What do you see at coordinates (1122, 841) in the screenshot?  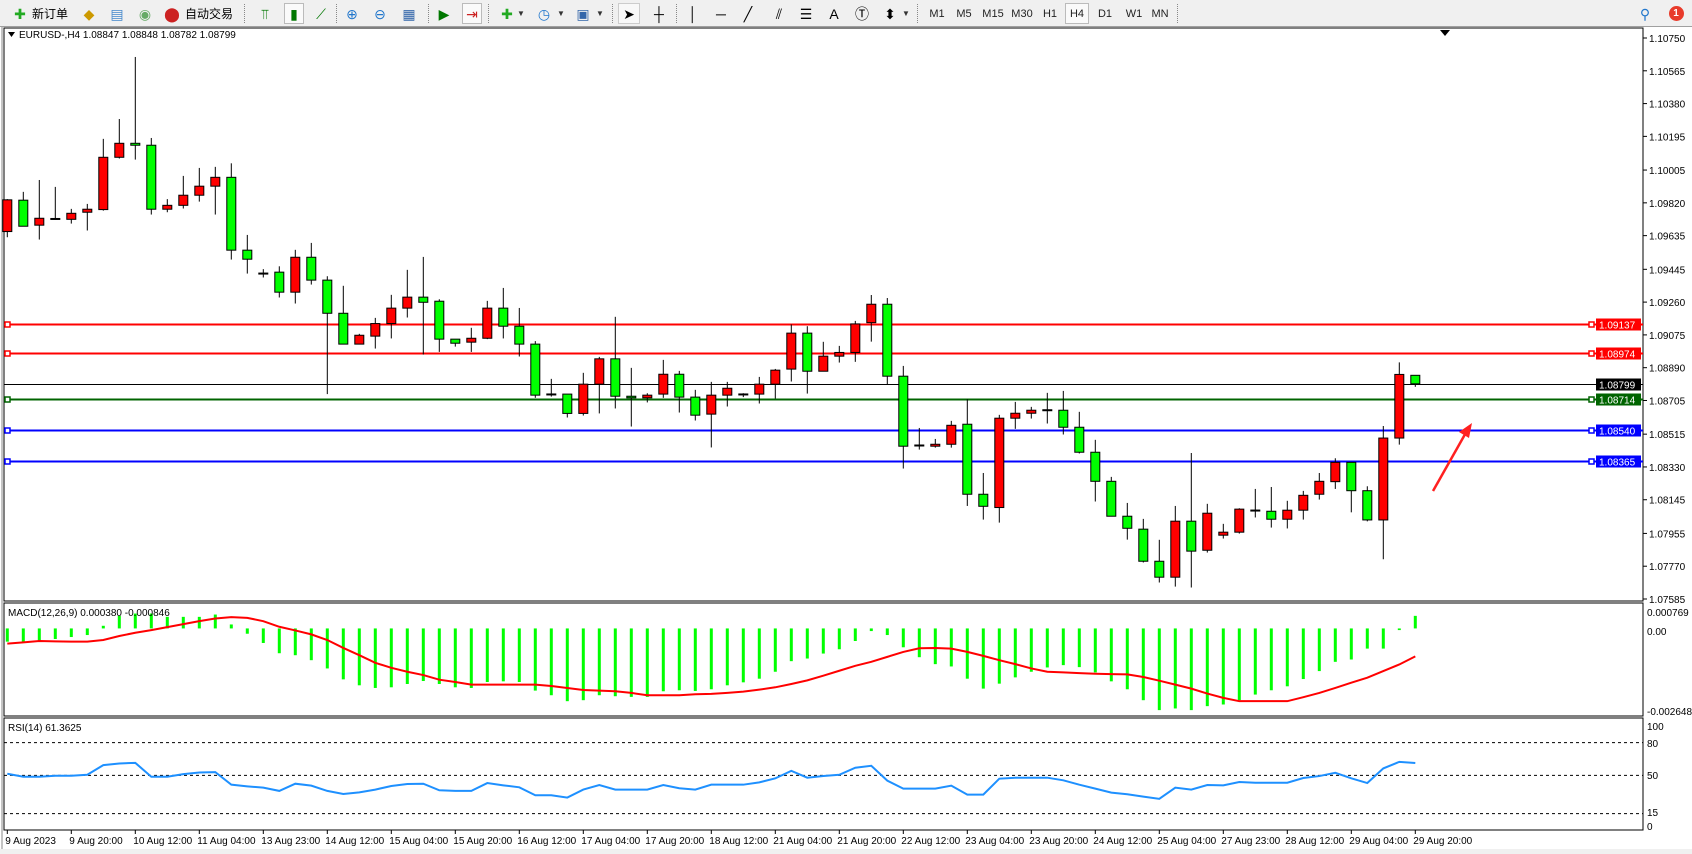 I see `time-tick-label: 24 Aug 12:00` at bounding box center [1122, 841].